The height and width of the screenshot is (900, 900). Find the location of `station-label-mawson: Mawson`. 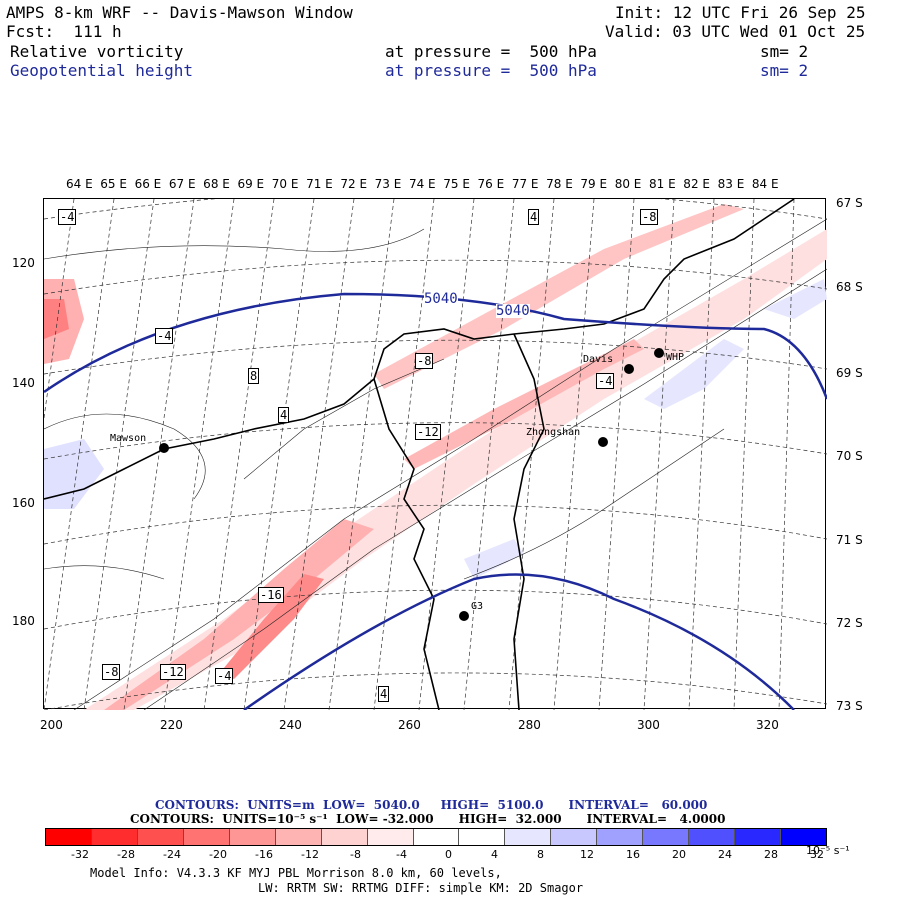

station-label-mawson: Mawson is located at coordinates (128, 438).